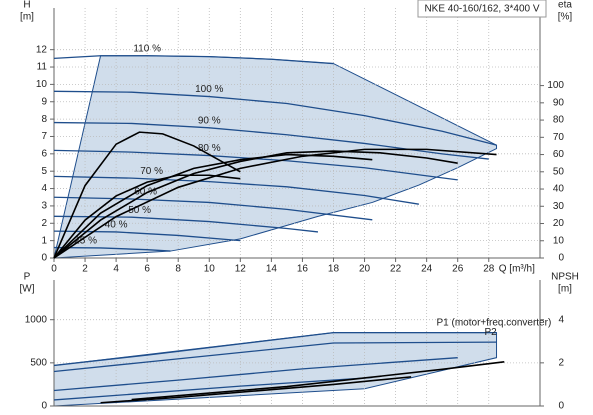 The image size is (593, 415). What do you see at coordinates (147, 48) in the screenshot?
I see `series-label: 110 %` at bounding box center [147, 48].